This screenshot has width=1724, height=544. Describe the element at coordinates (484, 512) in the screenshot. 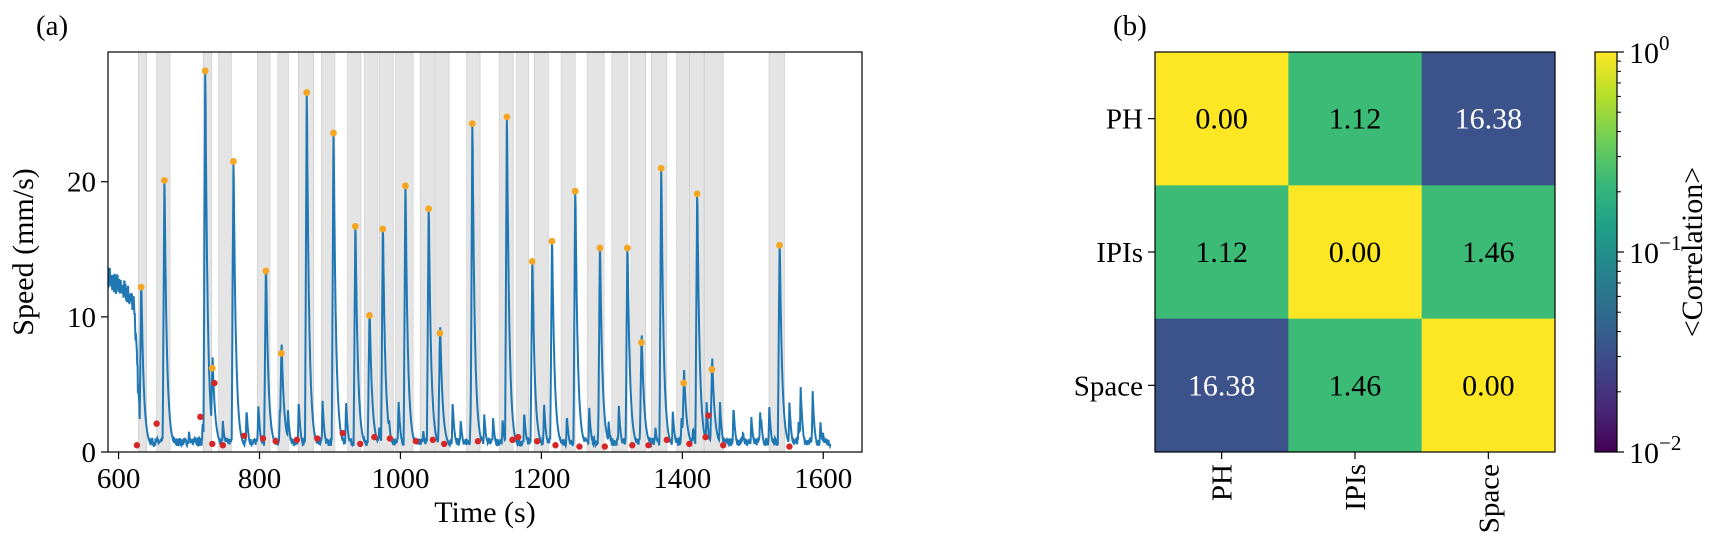

I see `x-axis-label: Time (s)` at that location.